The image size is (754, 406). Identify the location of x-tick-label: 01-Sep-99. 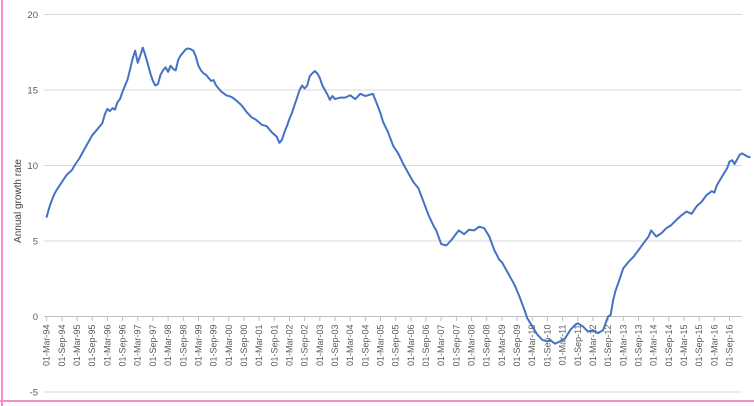
(214, 346).